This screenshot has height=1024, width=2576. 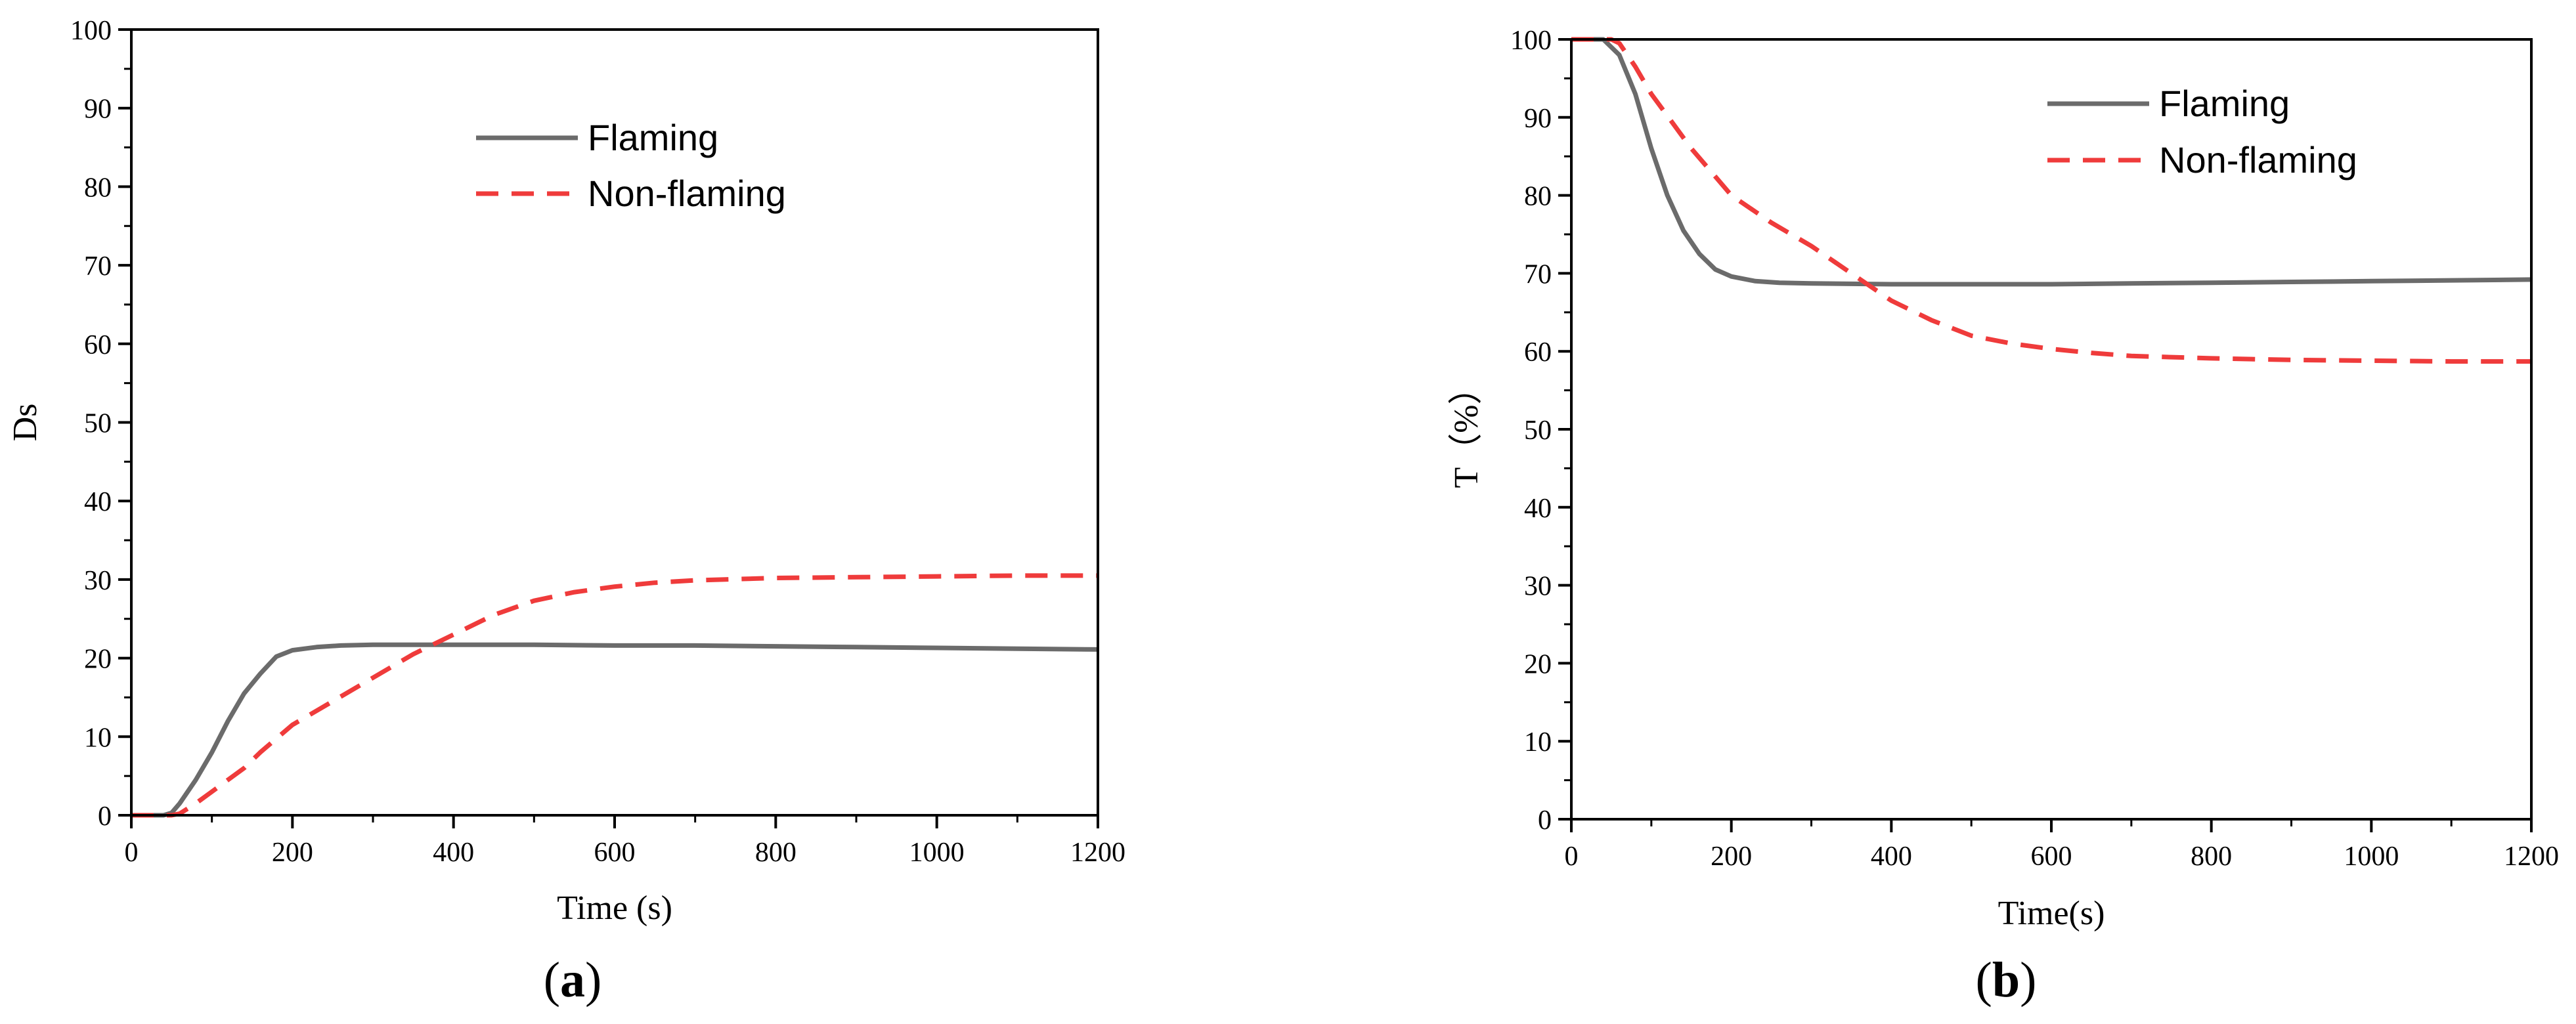 I want to click on x-axis-title: Time(s), so click(x=2052, y=913).